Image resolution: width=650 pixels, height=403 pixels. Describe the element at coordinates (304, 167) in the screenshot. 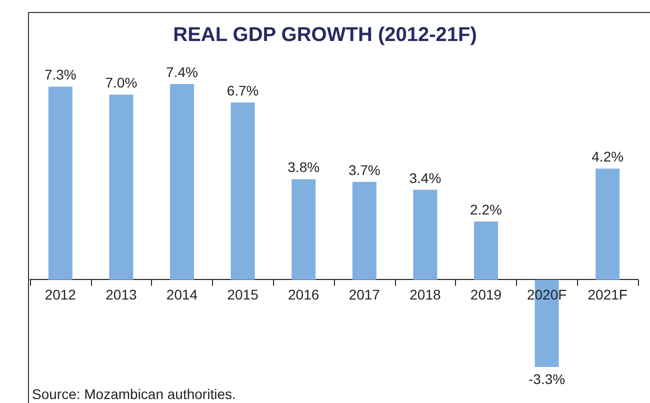

I see `data-label: 3.8%` at that location.